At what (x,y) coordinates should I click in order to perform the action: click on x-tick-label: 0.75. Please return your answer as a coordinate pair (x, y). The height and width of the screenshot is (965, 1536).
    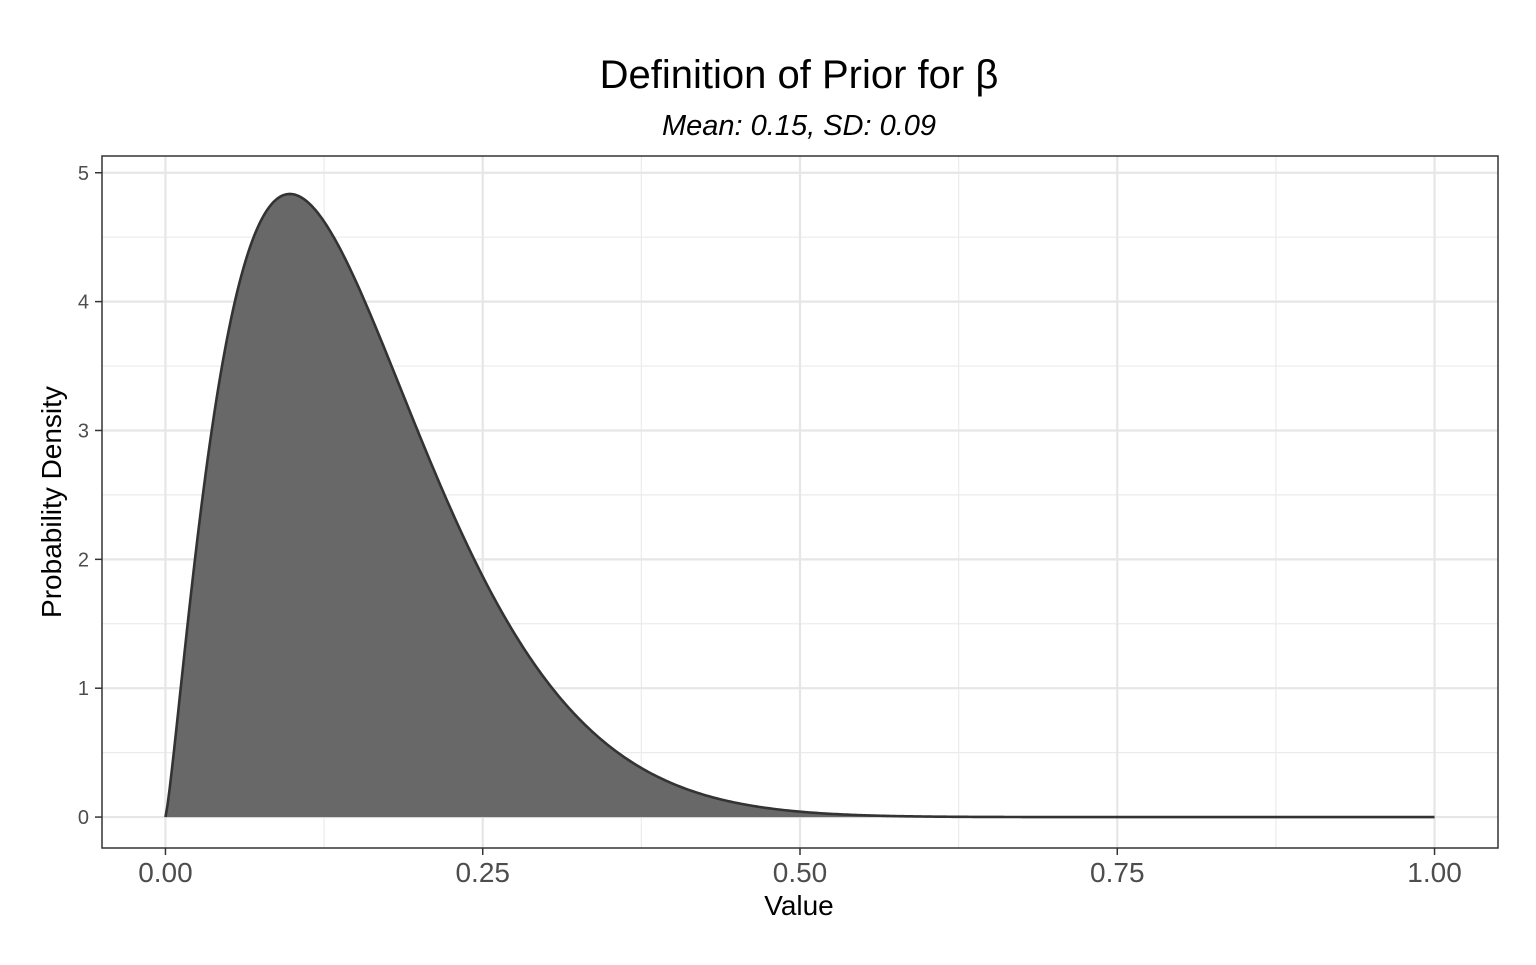
    Looking at the image, I should click on (1117, 872).